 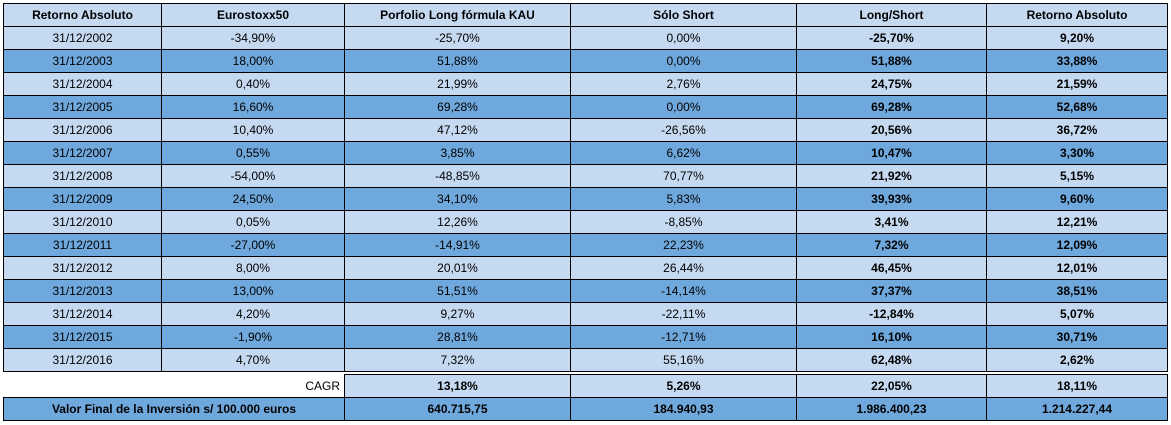 I want to click on row-long-short-cell: 69,28%, so click(x=891, y=107).